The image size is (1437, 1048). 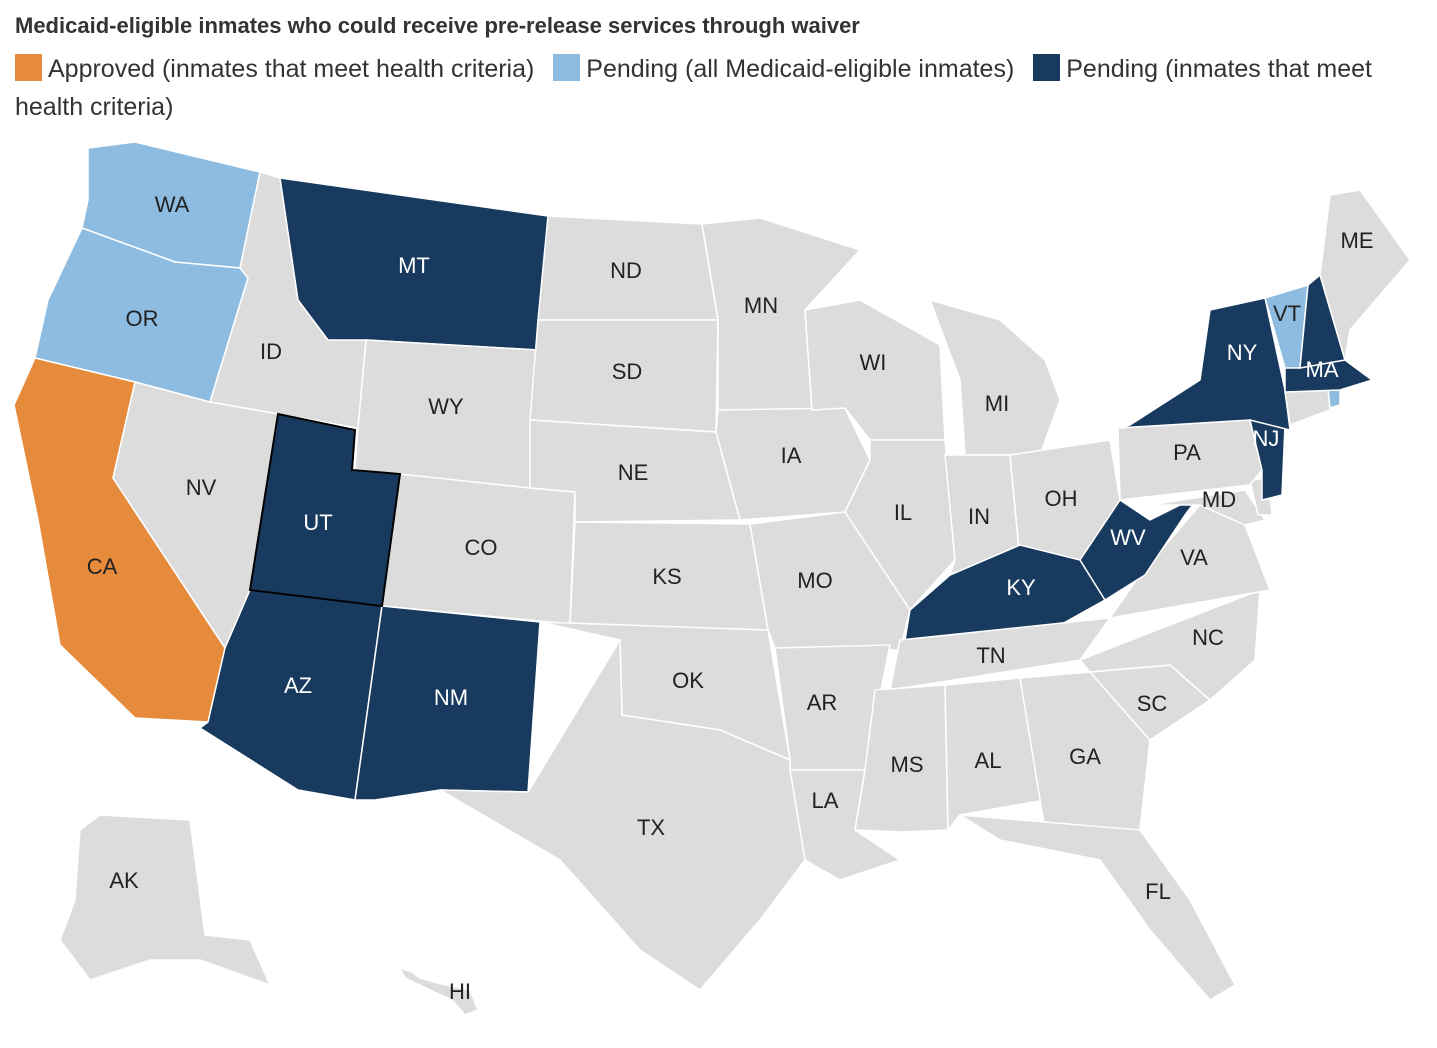 What do you see at coordinates (988, 760) in the screenshot?
I see `label-AL: AL` at bounding box center [988, 760].